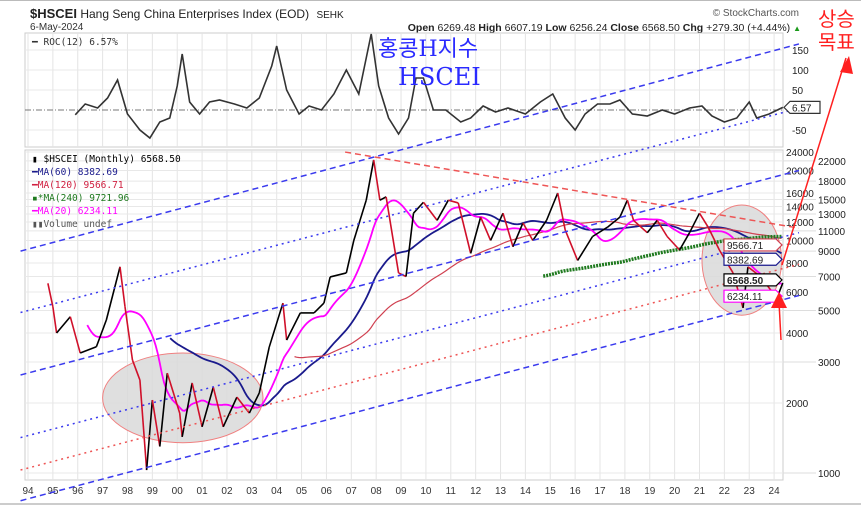  I want to click on y-tick-label: 20000, so click(800, 171).